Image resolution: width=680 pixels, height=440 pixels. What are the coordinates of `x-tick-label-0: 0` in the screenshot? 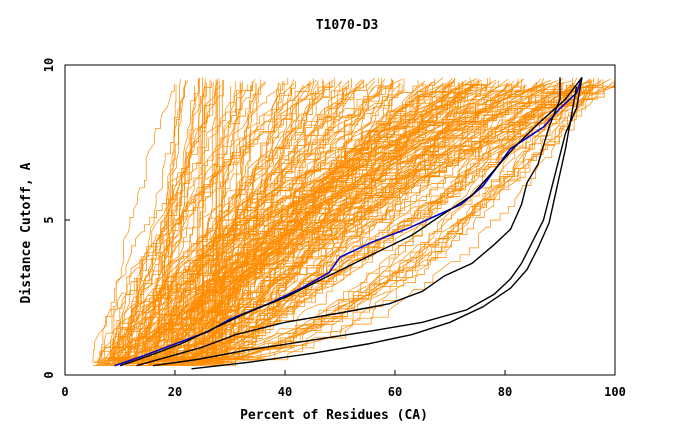 It's located at (64, 392).